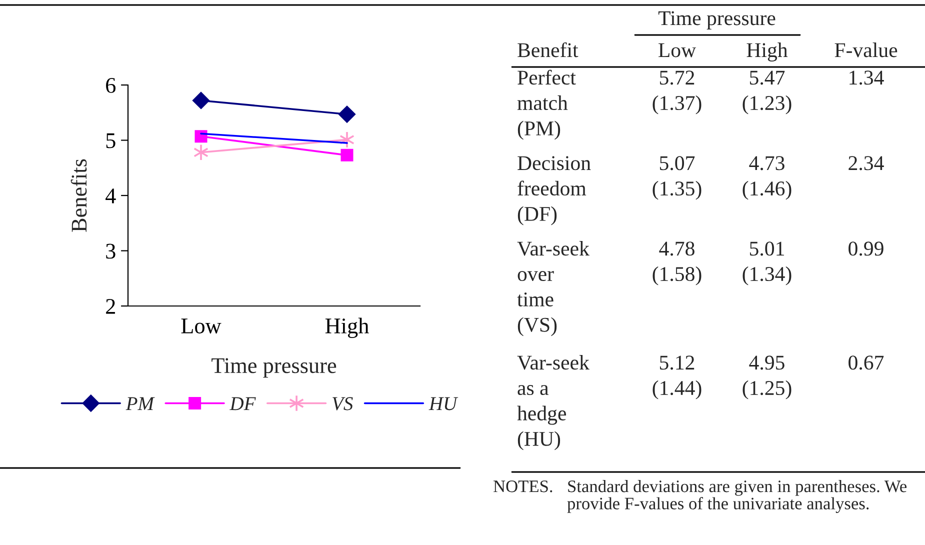 Image resolution: width=925 pixels, height=545 pixels. What do you see at coordinates (110, 306) in the screenshot?
I see `y-tick-label: 2` at bounding box center [110, 306].